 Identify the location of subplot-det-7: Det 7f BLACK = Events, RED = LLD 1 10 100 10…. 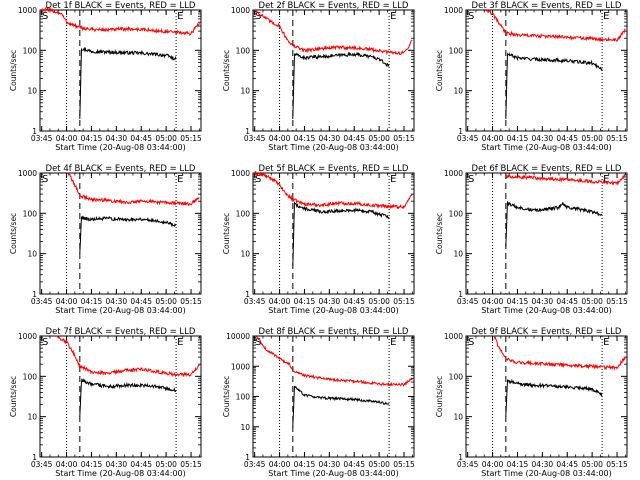
(105, 402).